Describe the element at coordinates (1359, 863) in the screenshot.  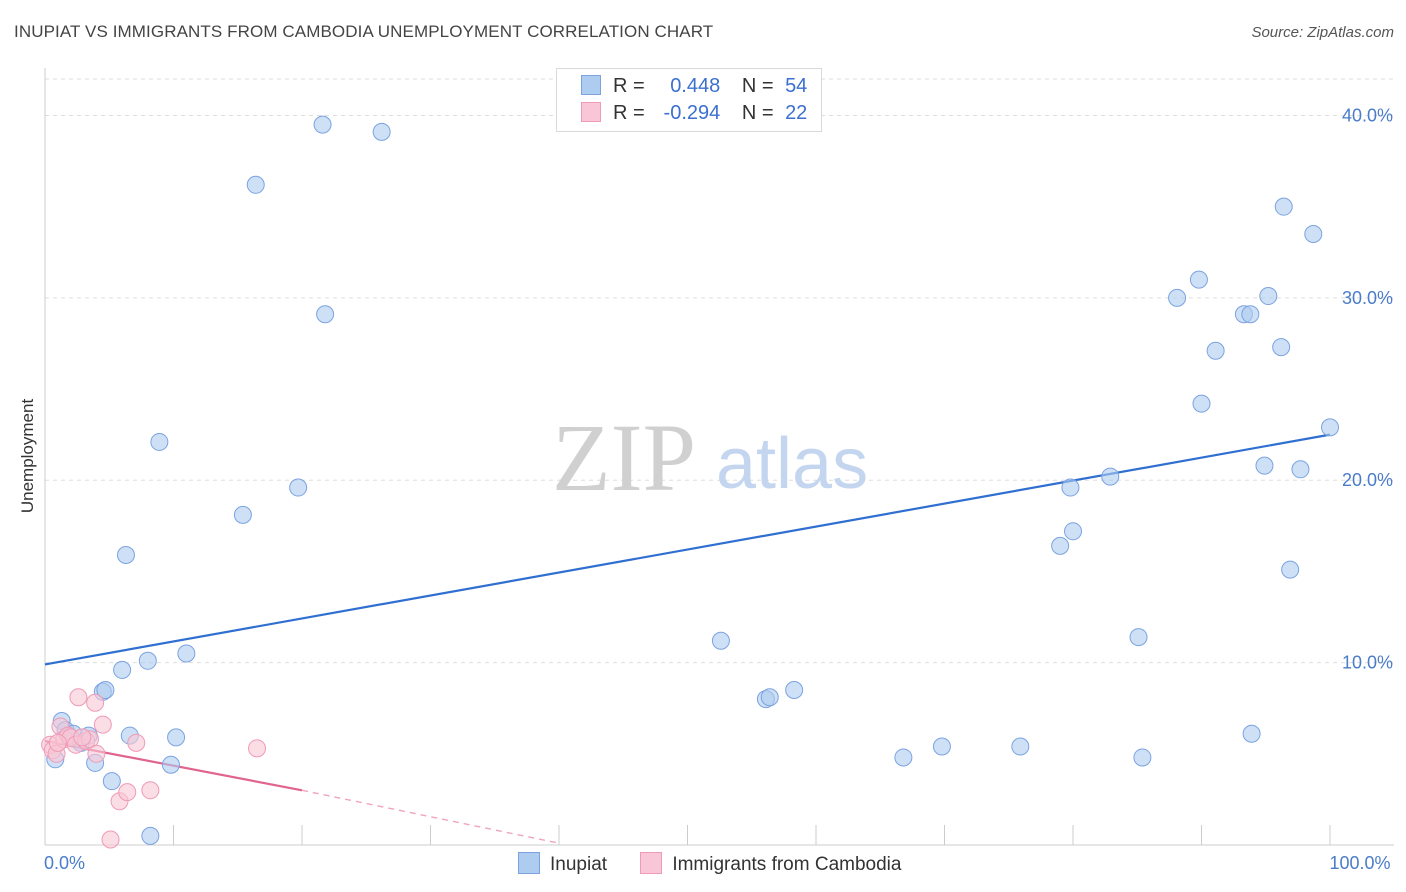
I see `x-tick-label: 100.0%` at that location.